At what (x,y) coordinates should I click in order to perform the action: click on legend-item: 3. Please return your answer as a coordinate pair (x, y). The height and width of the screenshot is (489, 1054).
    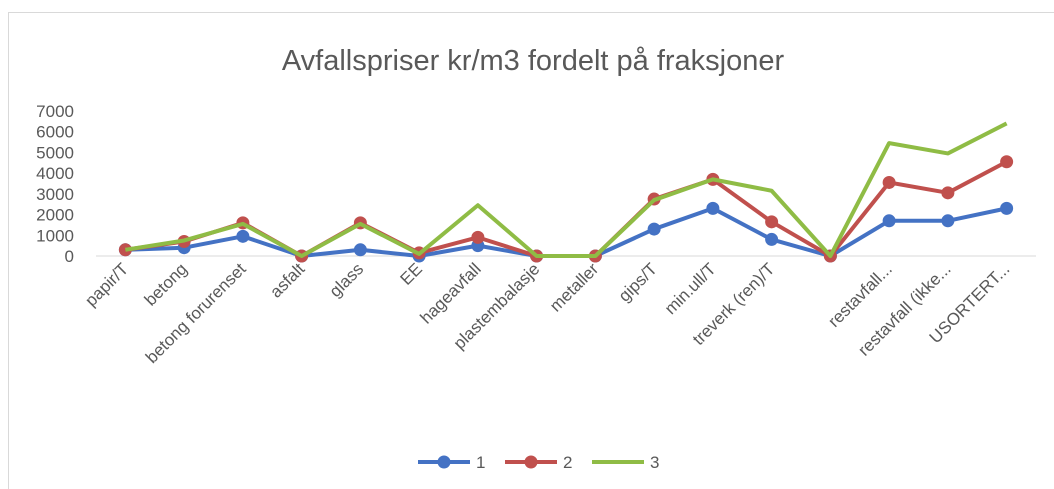
    Looking at the image, I should click on (625, 462).